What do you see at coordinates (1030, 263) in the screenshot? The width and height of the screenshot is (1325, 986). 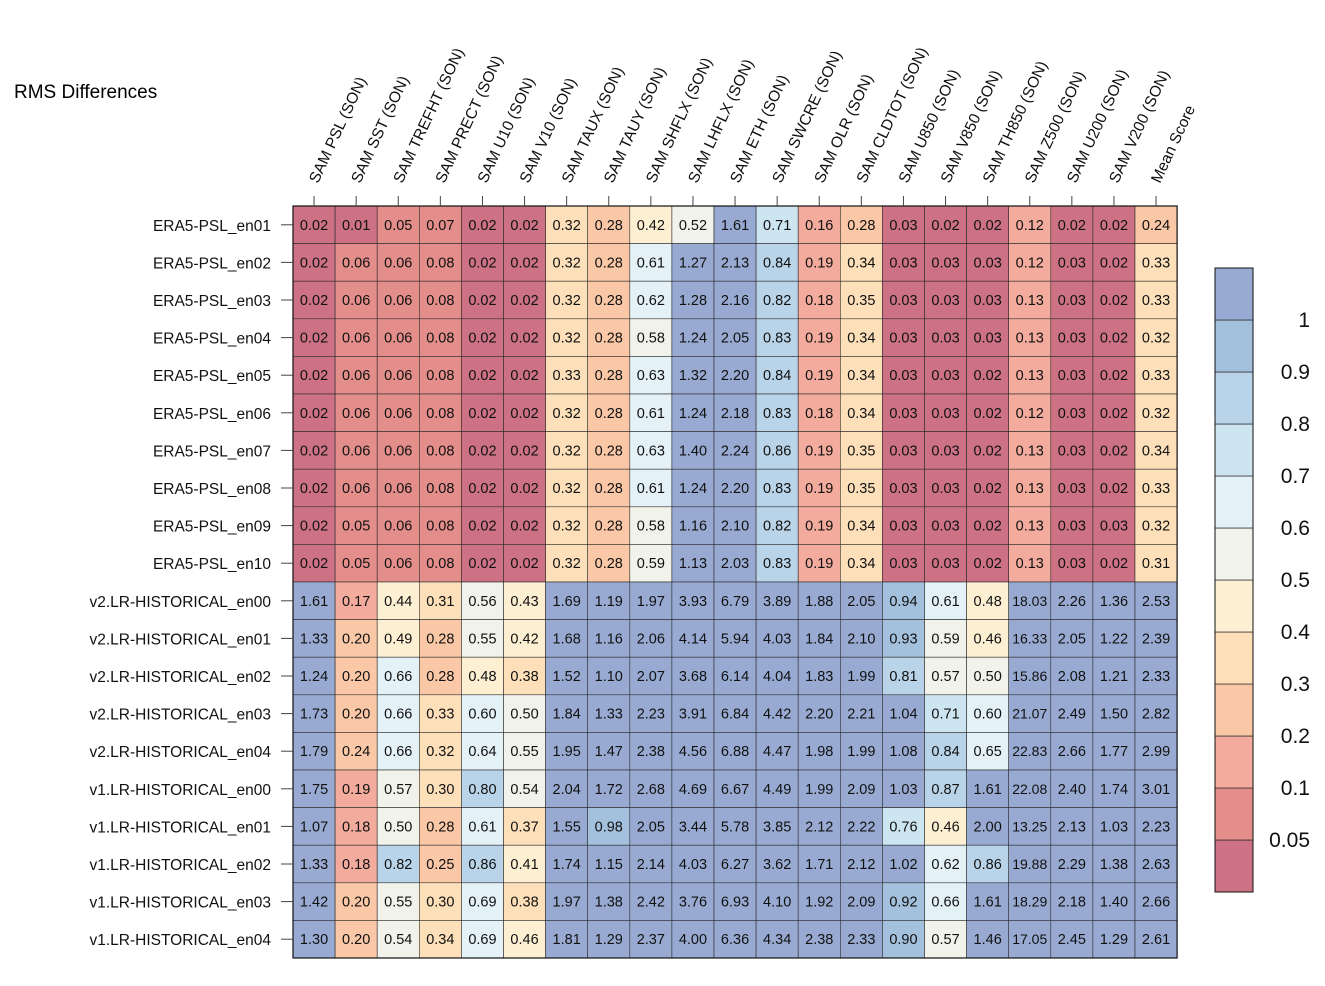 I see `cell-value-label: 0.12` at bounding box center [1030, 263].